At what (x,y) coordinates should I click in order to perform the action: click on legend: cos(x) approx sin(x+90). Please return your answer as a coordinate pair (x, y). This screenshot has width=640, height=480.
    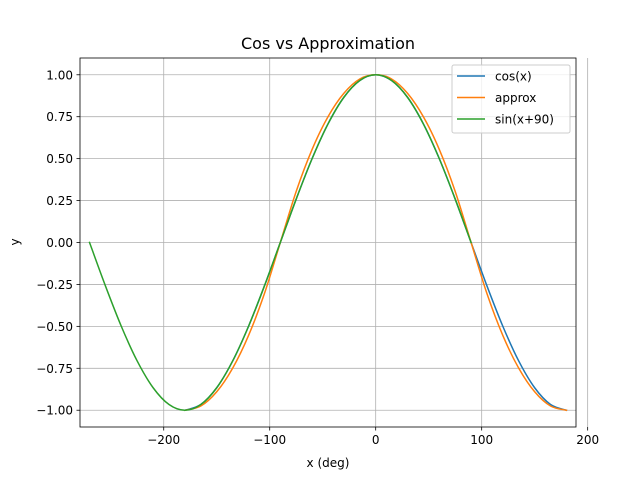
    Looking at the image, I should click on (511, 99).